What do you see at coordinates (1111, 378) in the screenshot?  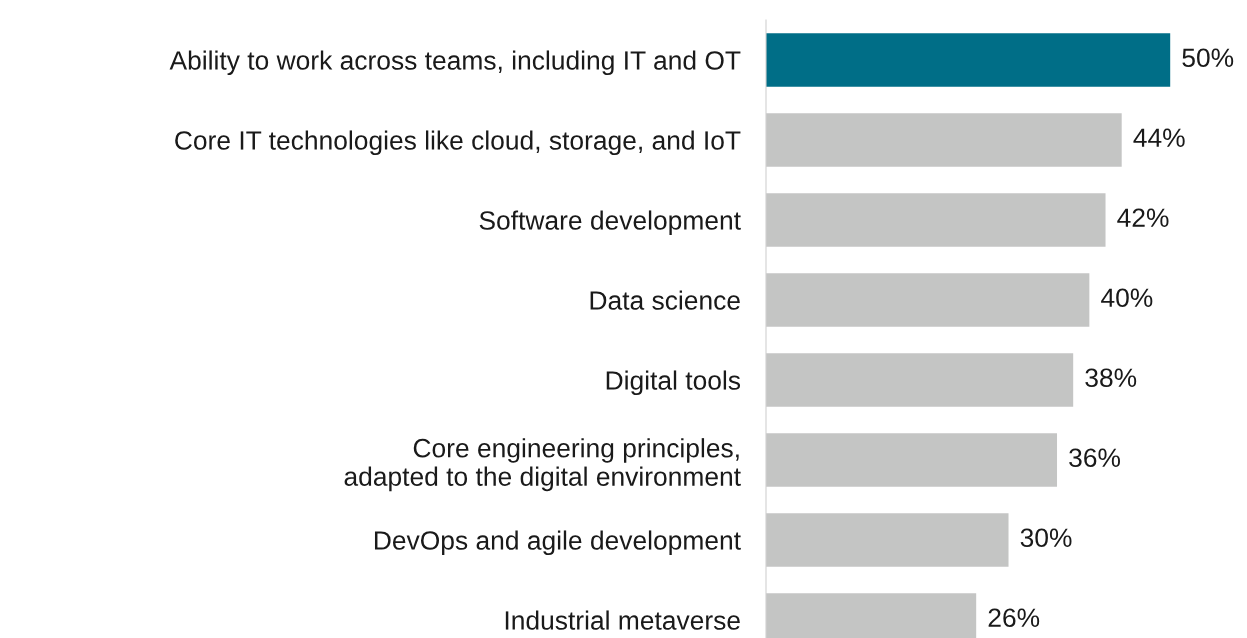 I see `data-label: 38%` at bounding box center [1111, 378].